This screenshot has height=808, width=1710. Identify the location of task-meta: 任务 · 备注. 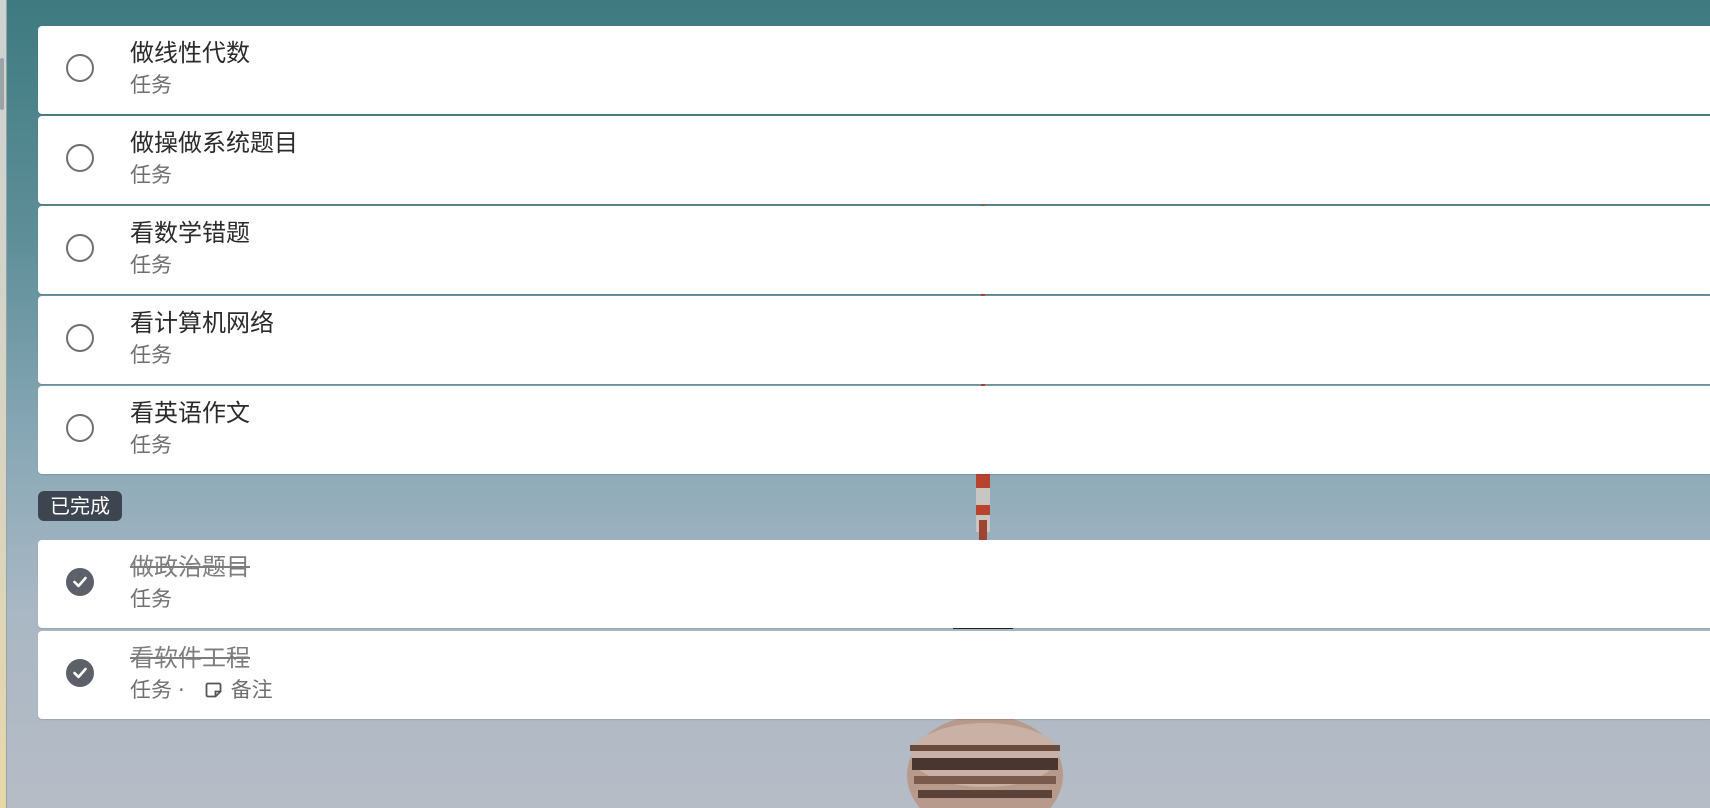
(201, 691).